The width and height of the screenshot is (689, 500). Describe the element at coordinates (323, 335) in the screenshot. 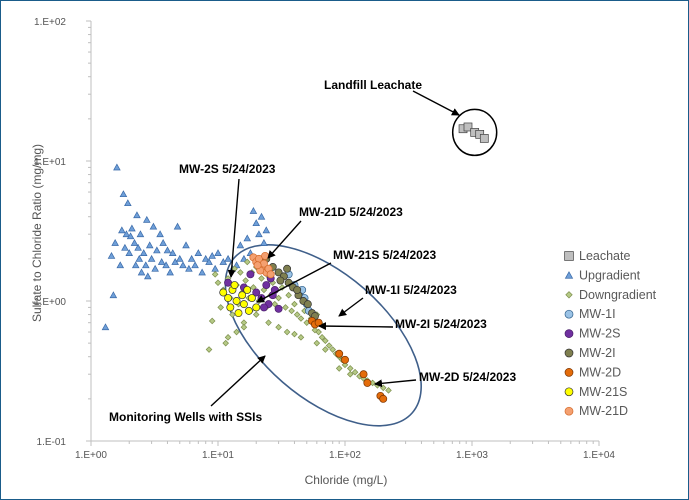

I see `monitoring-wells-ellipse` at that location.